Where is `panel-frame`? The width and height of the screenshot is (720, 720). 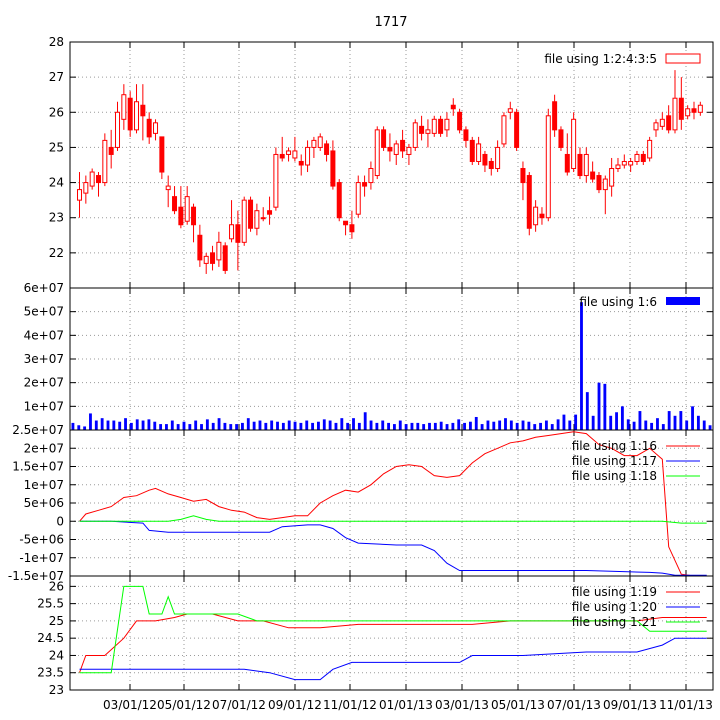
panel-frame is located at coordinates (391, 633).